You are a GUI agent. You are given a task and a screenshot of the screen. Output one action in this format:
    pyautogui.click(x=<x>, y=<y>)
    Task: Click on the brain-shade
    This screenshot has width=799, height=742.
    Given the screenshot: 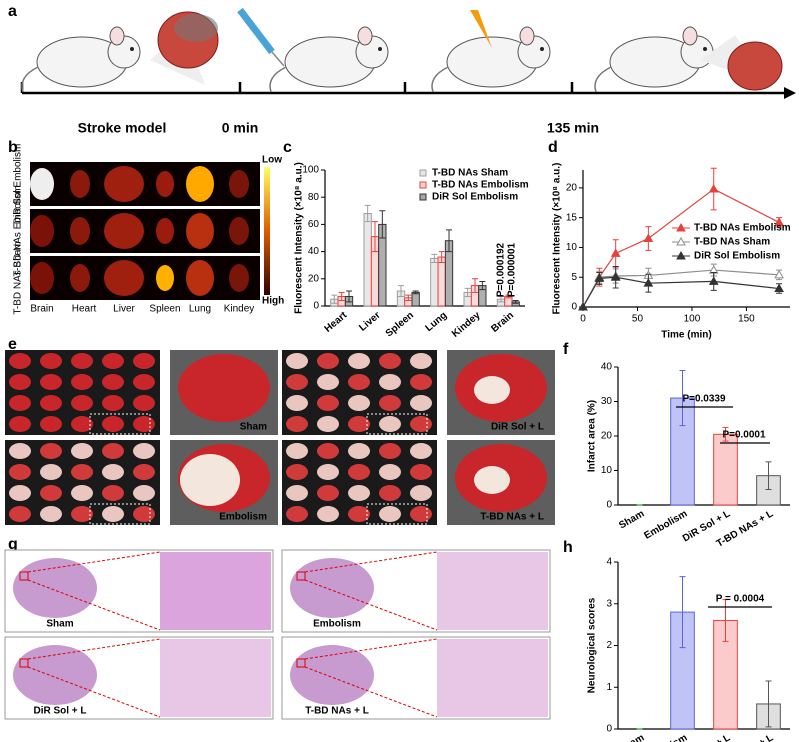 What is the action you would take?
    pyautogui.click(x=196, y=28)
    